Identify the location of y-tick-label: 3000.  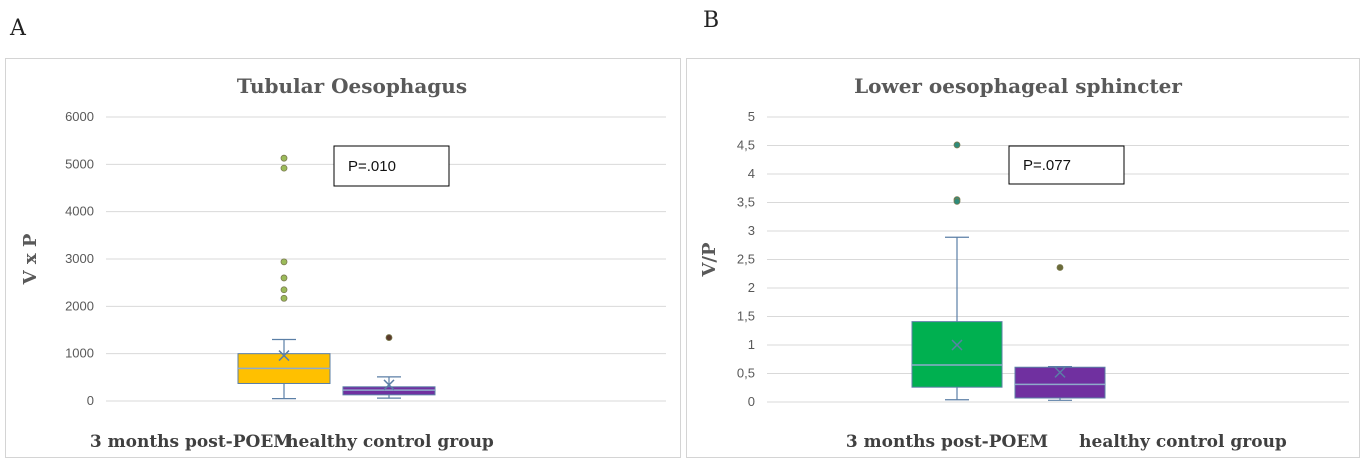
(79, 258).